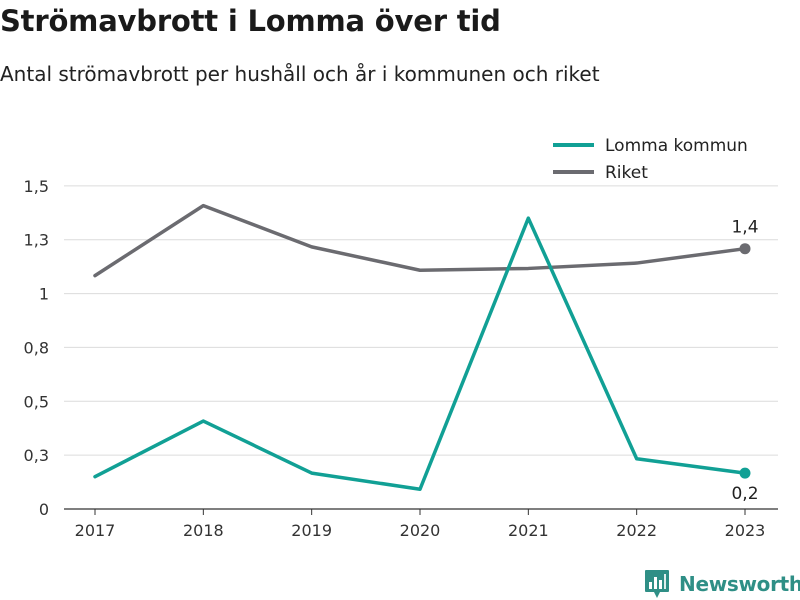  I want to click on legend: Lomma kommun Riket, so click(650, 159).